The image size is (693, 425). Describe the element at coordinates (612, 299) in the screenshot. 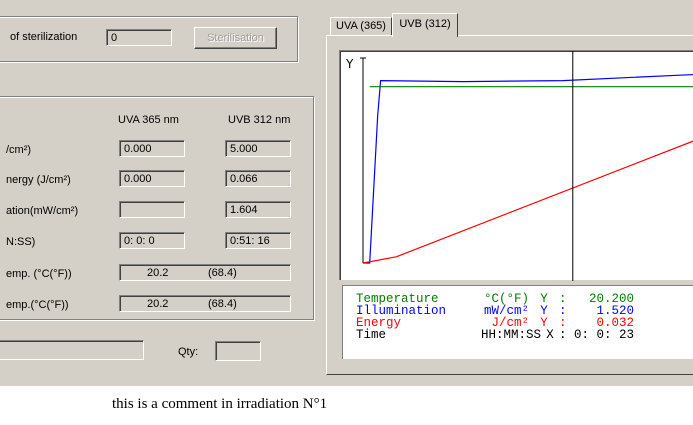

I see `readout-temperature-value: 20.200` at that location.